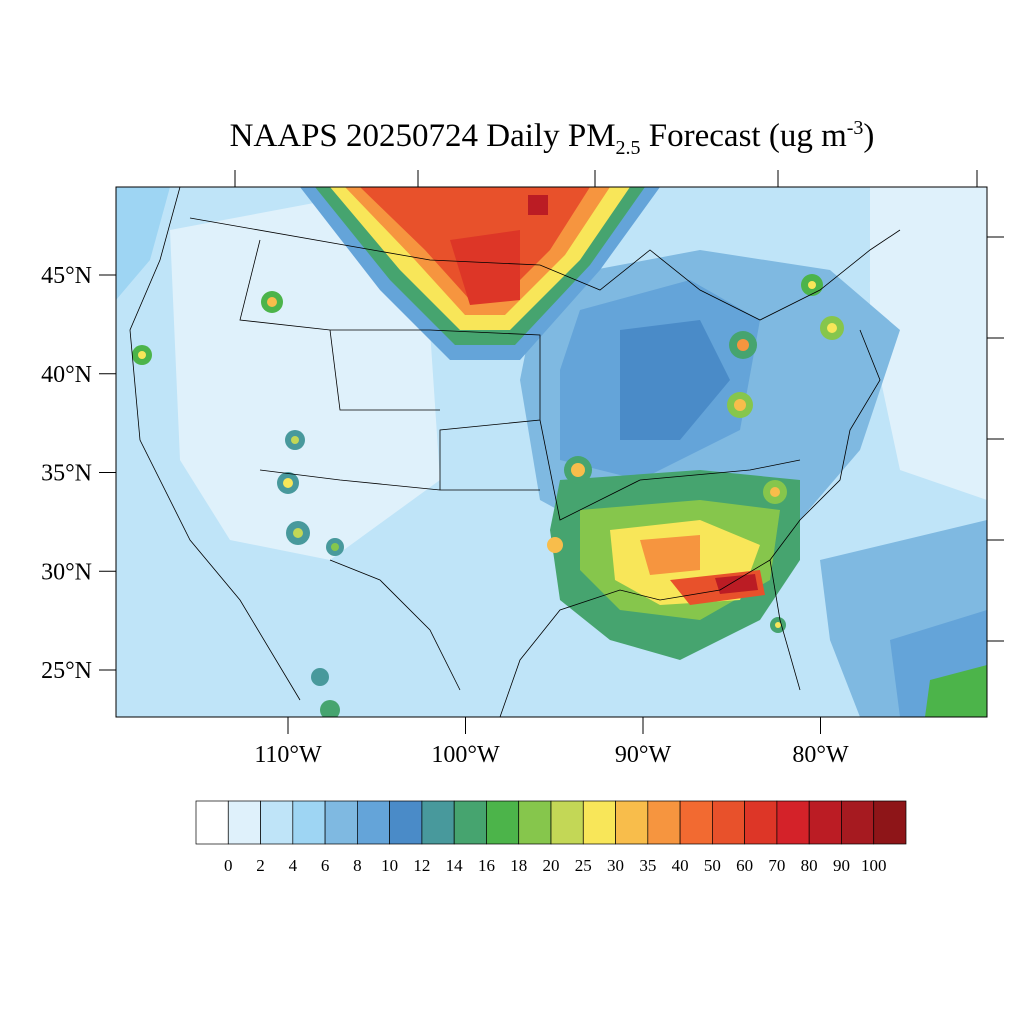 This screenshot has height=1024, width=1024. What do you see at coordinates (583, 865) in the screenshot?
I see `colorbar-label: 25` at bounding box center [583, 865].